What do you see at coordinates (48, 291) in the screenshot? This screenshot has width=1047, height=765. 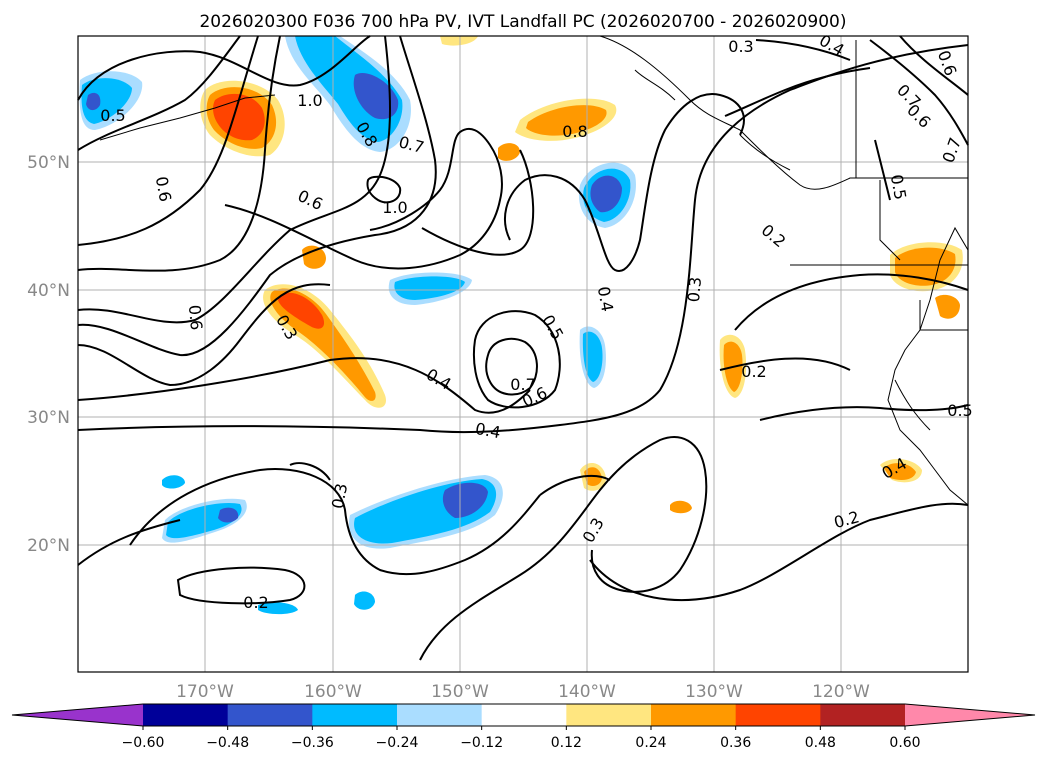 I see `lat-label: 40°N` at bounding box center [48, 291].